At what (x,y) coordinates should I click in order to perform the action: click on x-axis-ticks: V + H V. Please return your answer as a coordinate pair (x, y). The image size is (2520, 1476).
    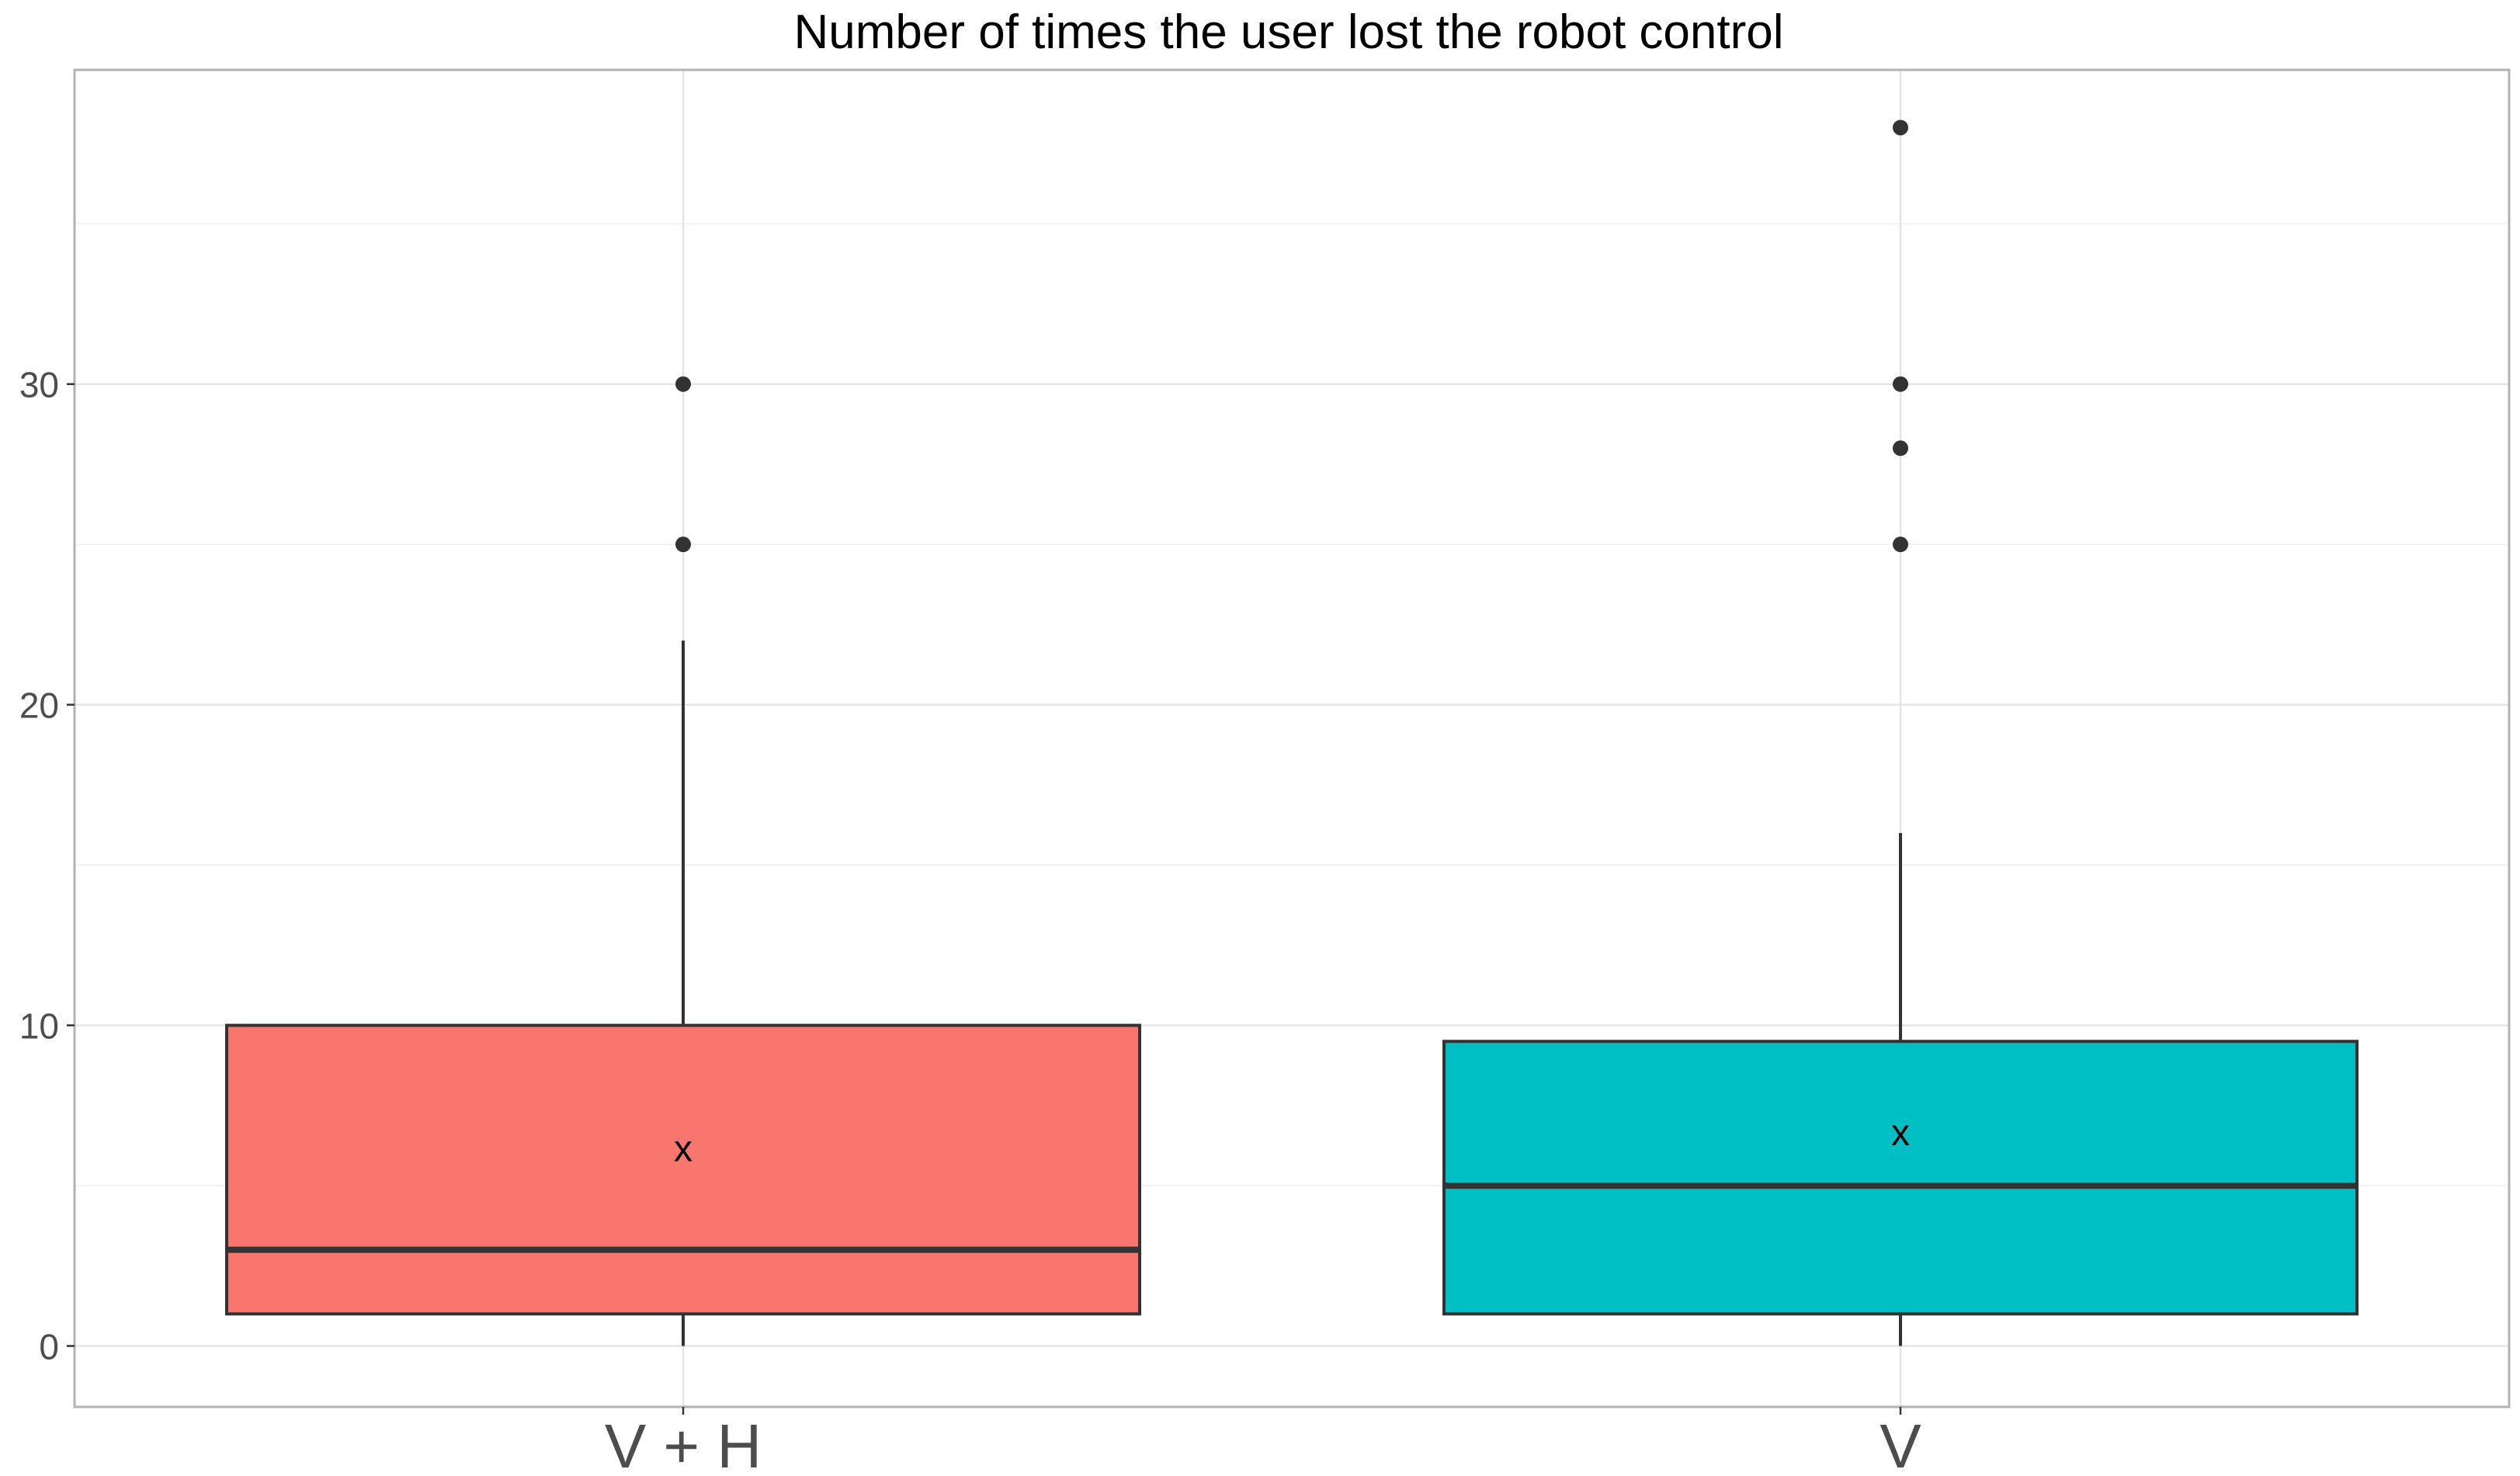
    Looking at the image, I should click on (1263, 1442).